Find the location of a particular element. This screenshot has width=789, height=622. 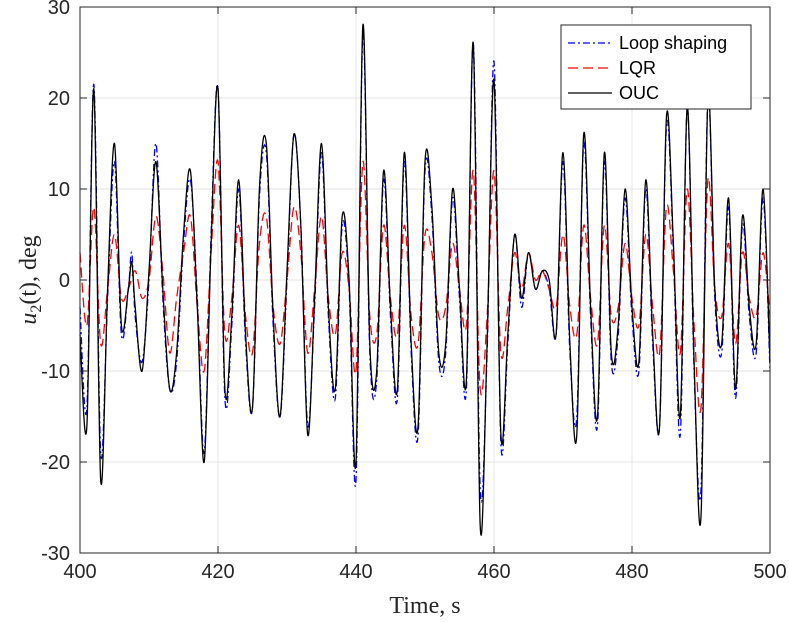

legend-box is located at coordinates (656, 67).